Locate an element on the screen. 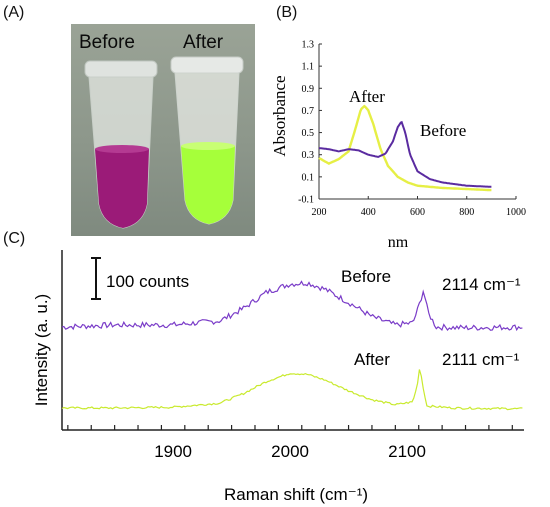  panel-b-label: (B) is located at coordinates (287, 12).